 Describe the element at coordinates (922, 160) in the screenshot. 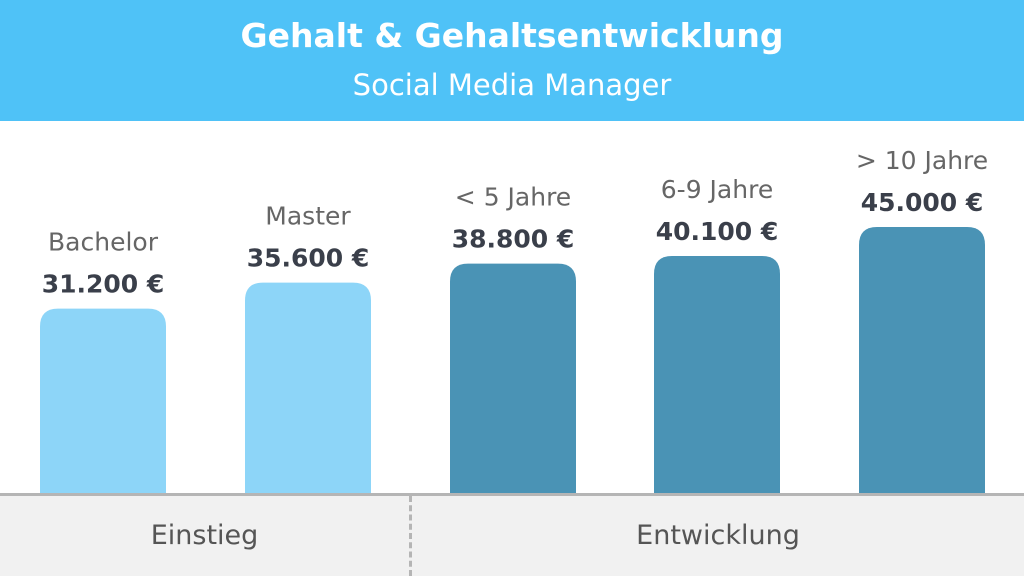

I see `category-label-10-jahre: > 10 Jahre` at that location.